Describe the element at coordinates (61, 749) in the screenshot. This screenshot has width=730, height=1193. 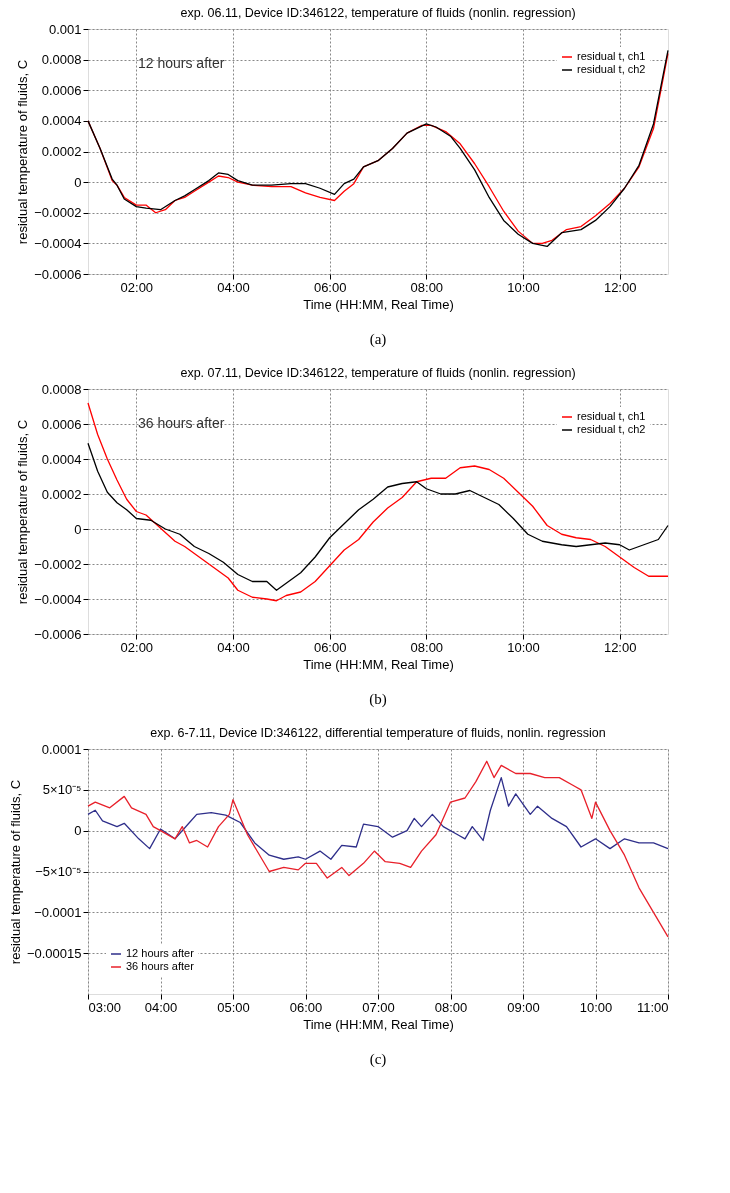
I see `y-tick-label: 0.0001` at that location.